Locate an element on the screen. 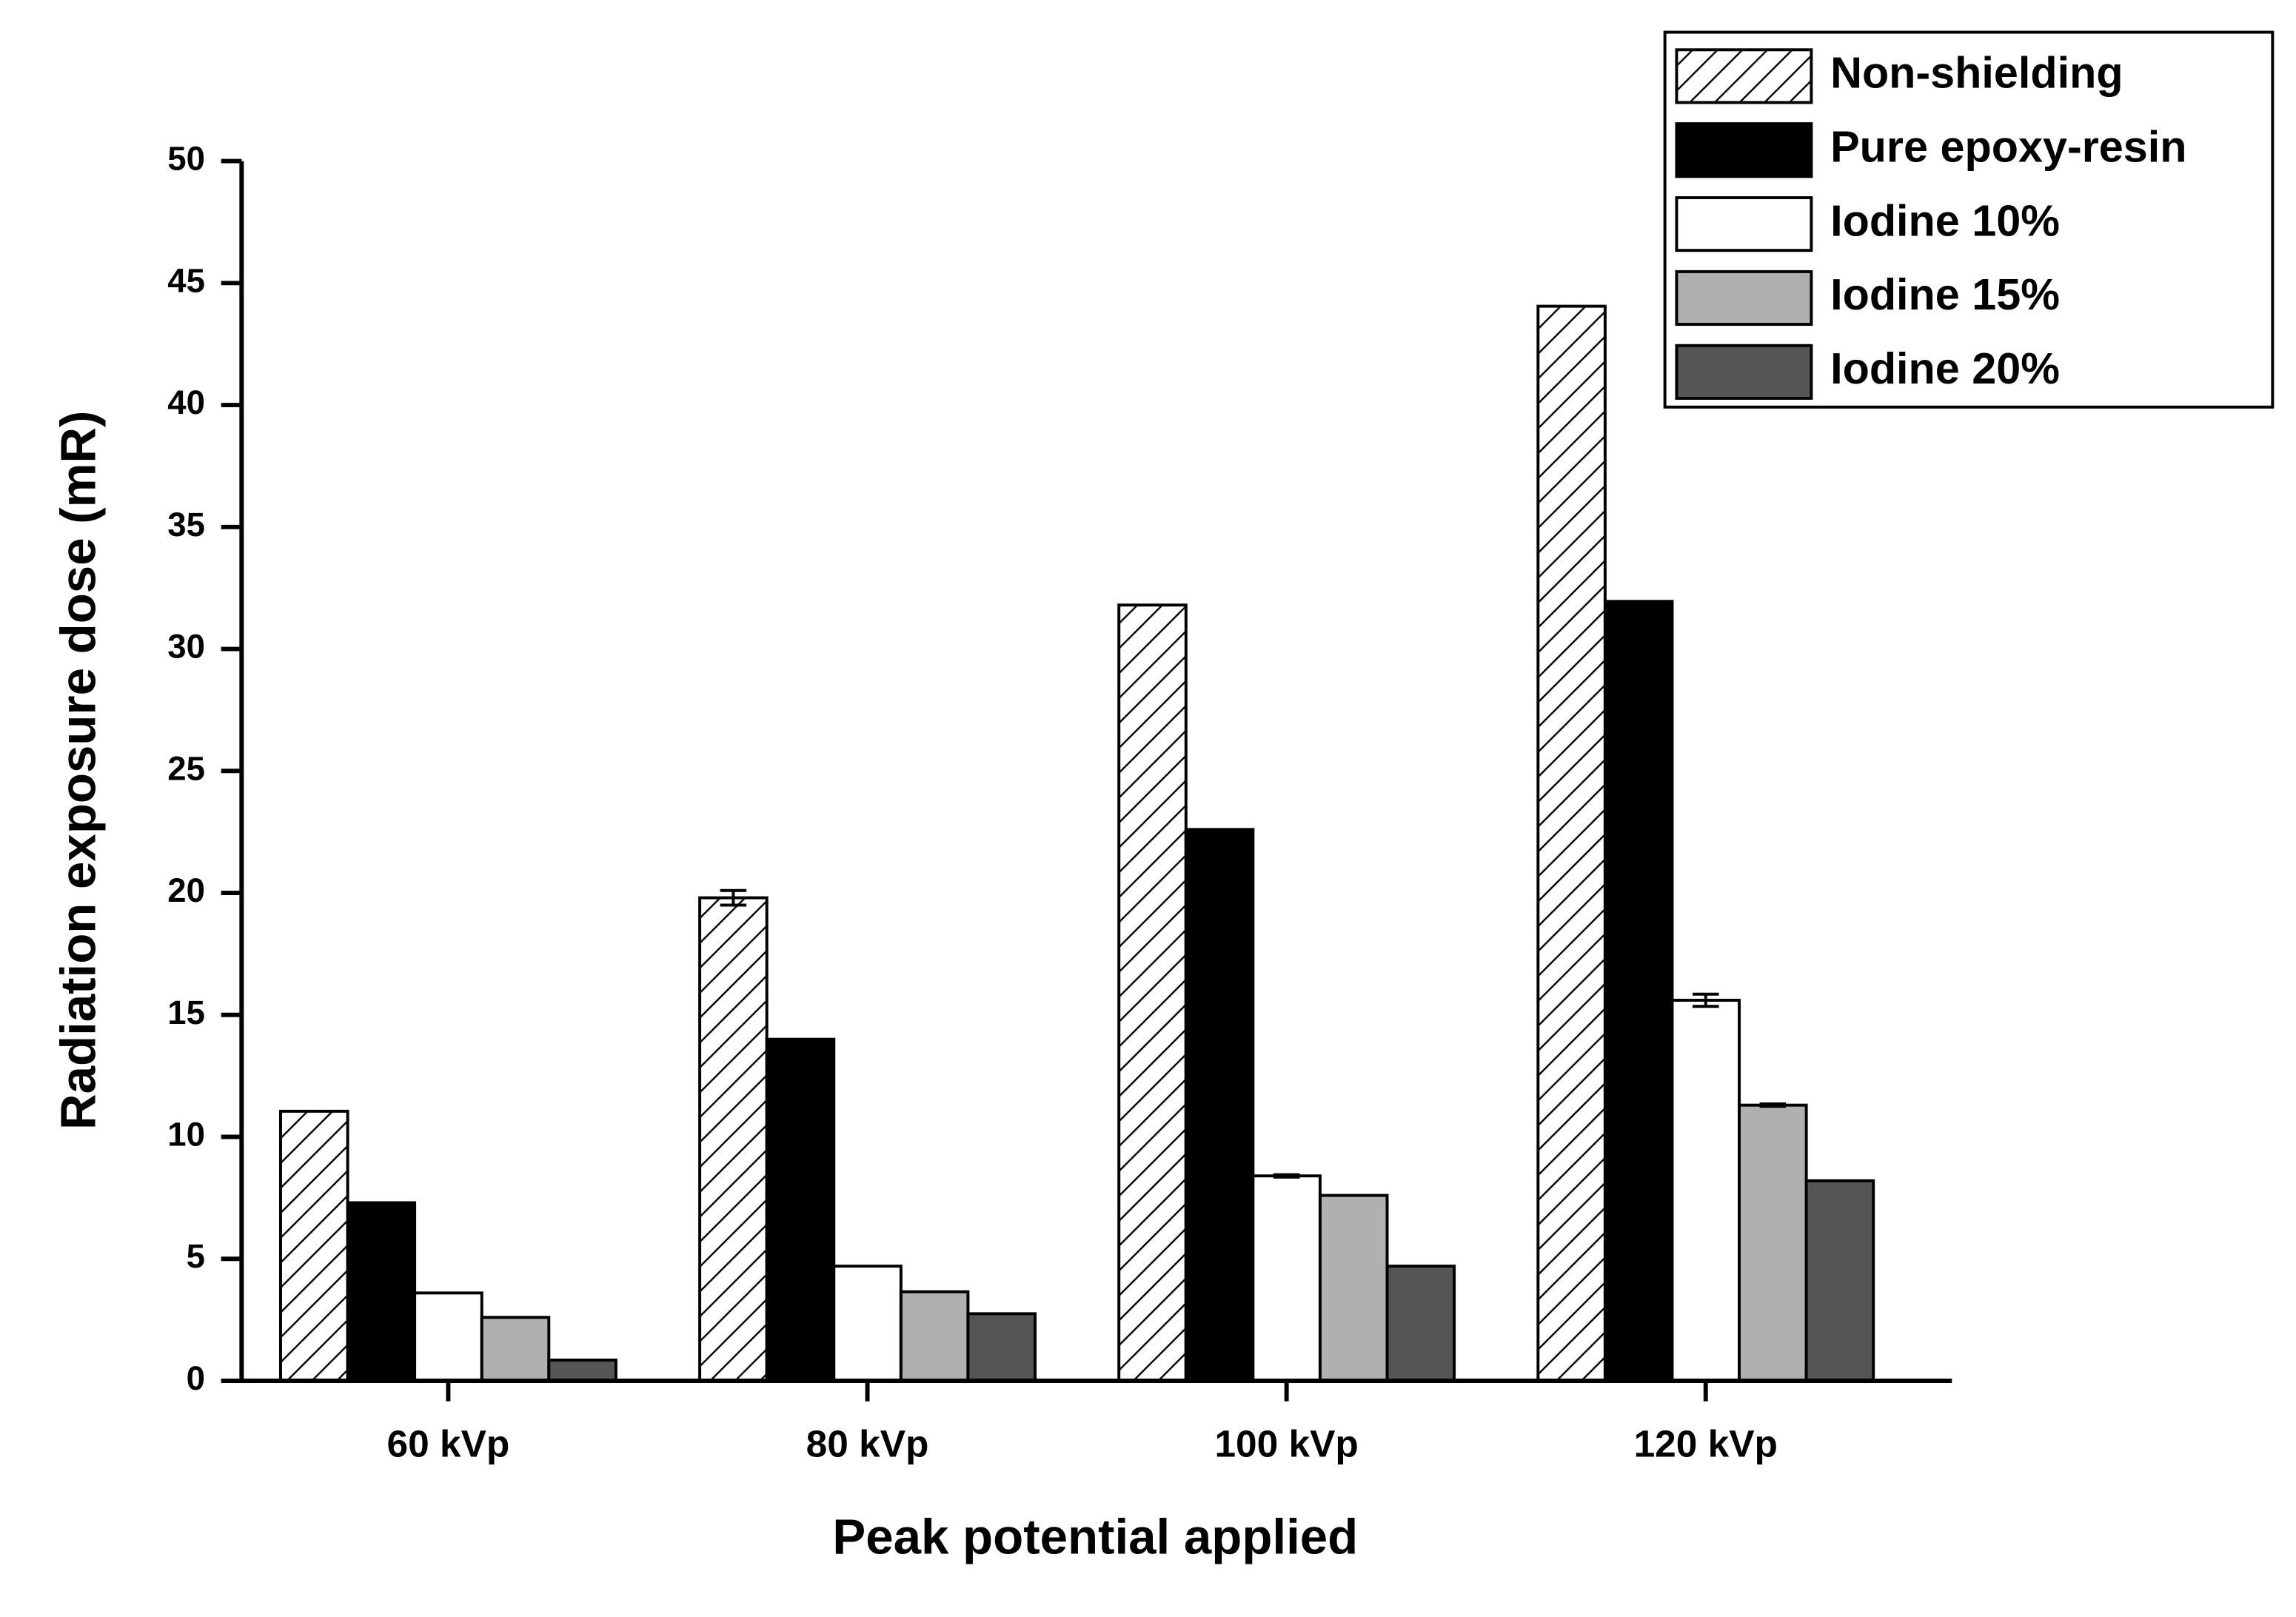  legend-label: Non-shielding is located at coordinates (1976, 73).